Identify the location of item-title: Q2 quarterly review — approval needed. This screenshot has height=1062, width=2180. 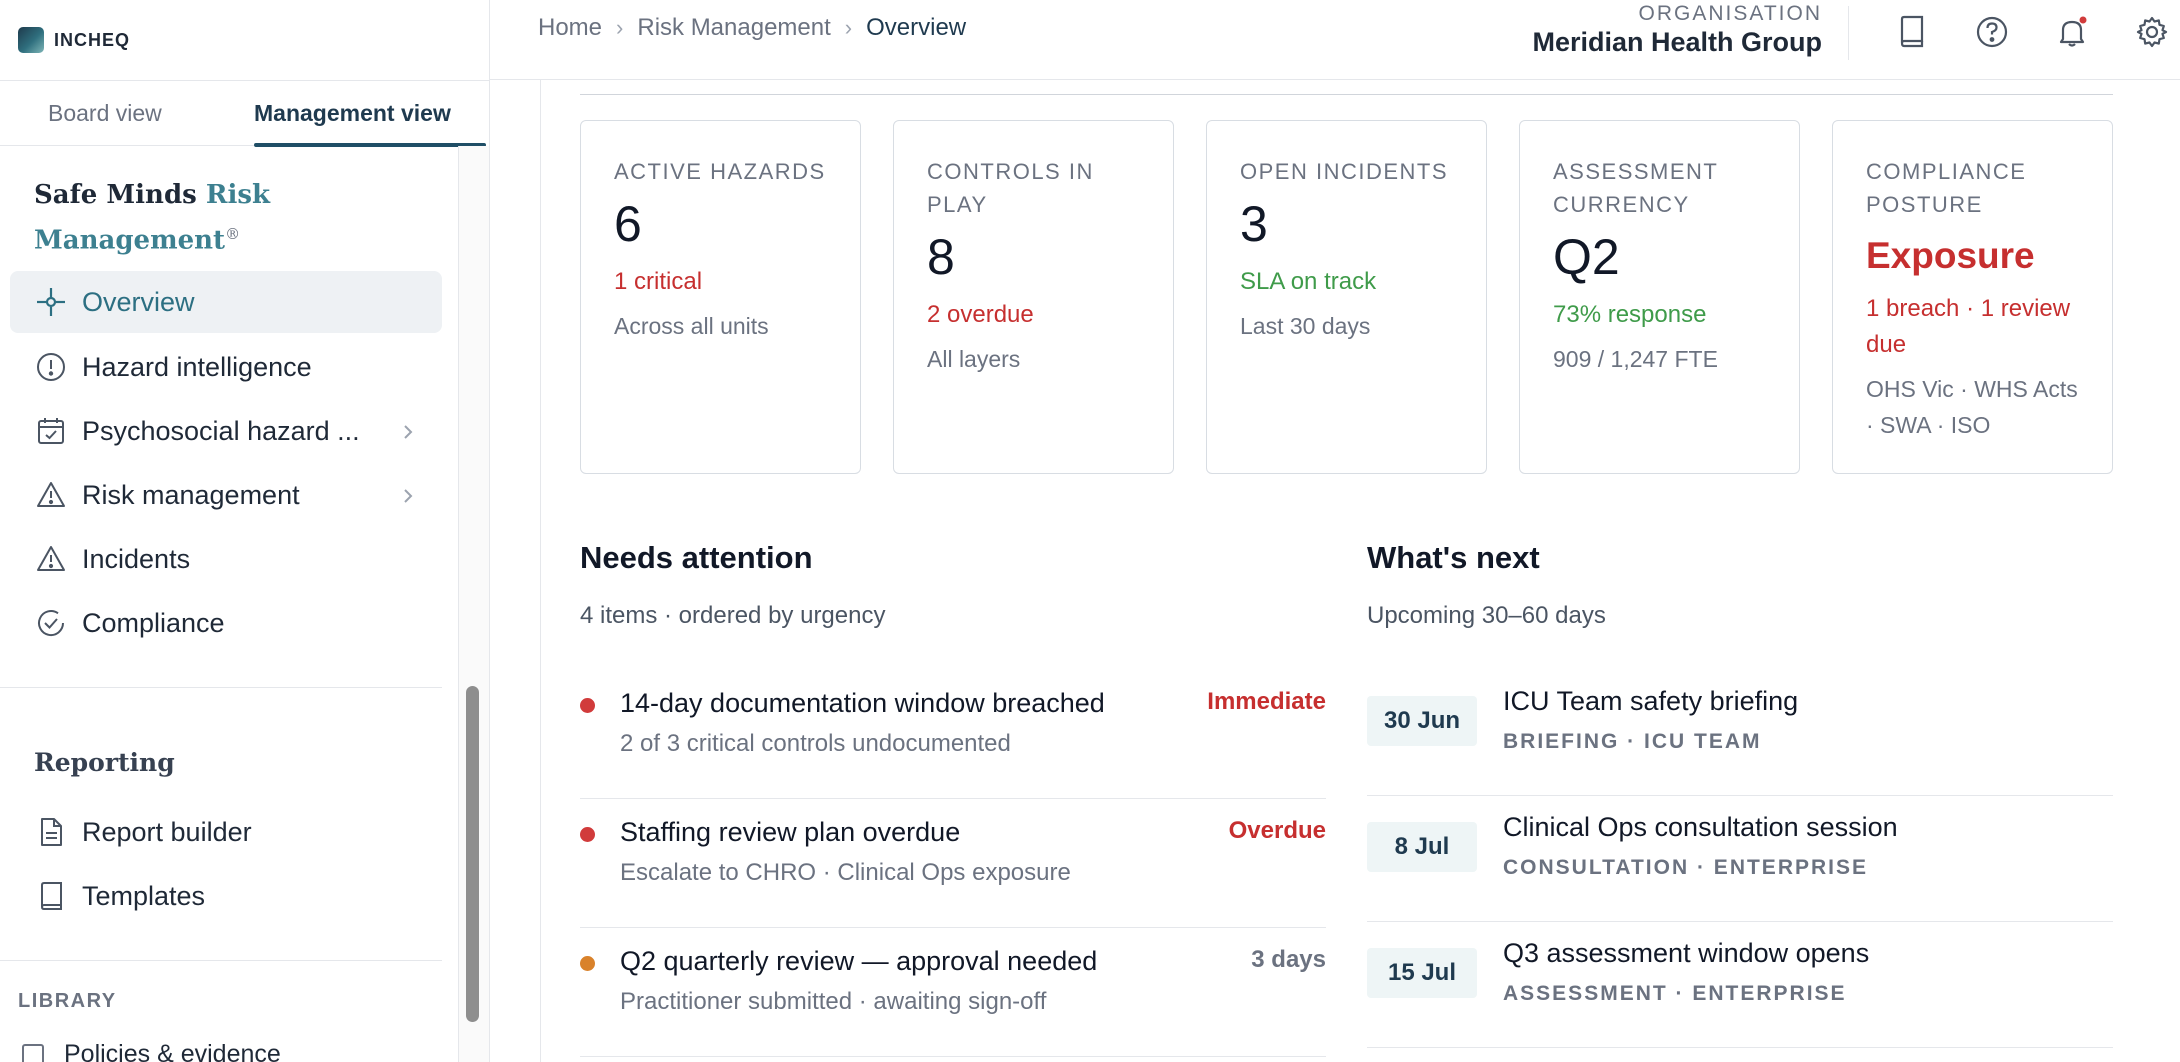
(859, 961).